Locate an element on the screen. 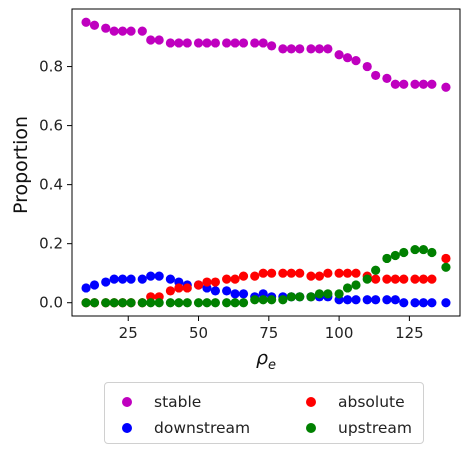 Image resolution: width=469 pixels, height=455 pixels. x-axis-label-symbol: ρ is located at coordinates (262, 358).